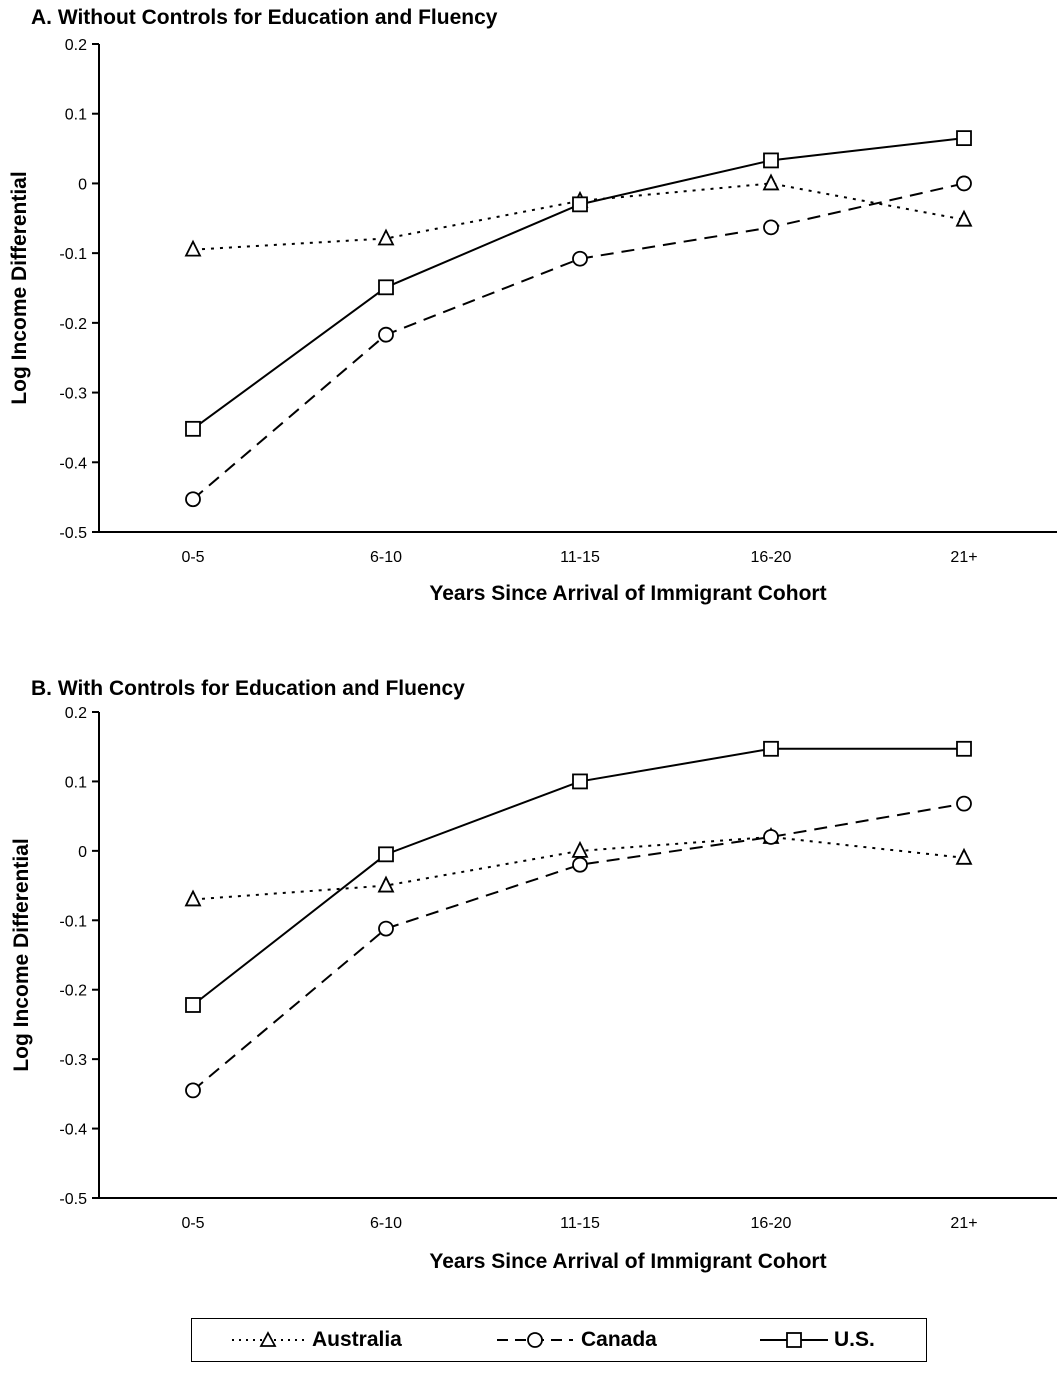 This screenshot has height=1393, width=1062. I want to click on panel-b-series-australia-line, so click(578, 868).